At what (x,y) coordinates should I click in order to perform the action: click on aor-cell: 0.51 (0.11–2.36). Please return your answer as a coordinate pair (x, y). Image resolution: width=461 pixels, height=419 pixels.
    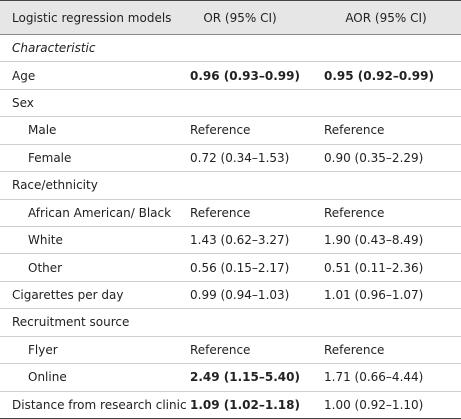
    Looking at the image, I should click on (374, 267).